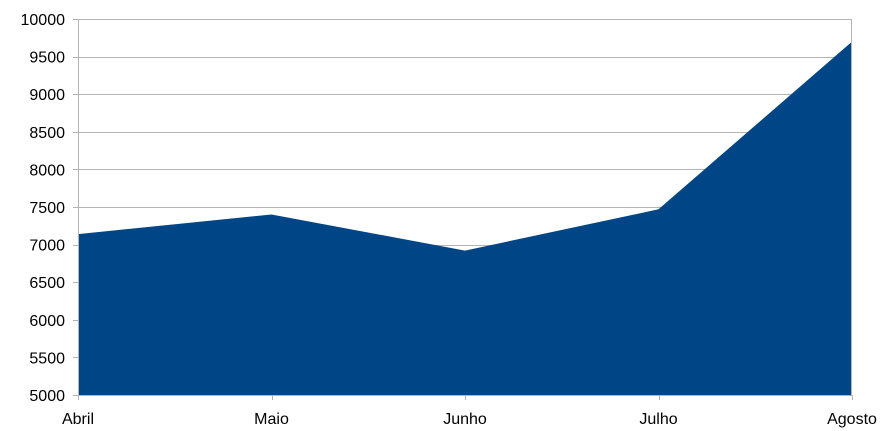 Image resolution: width=885 pixels, height=431 pixels. Describe the element at coordinates (47, 170) in the screenshot. I see `y-tick-label: 8000` at that location.